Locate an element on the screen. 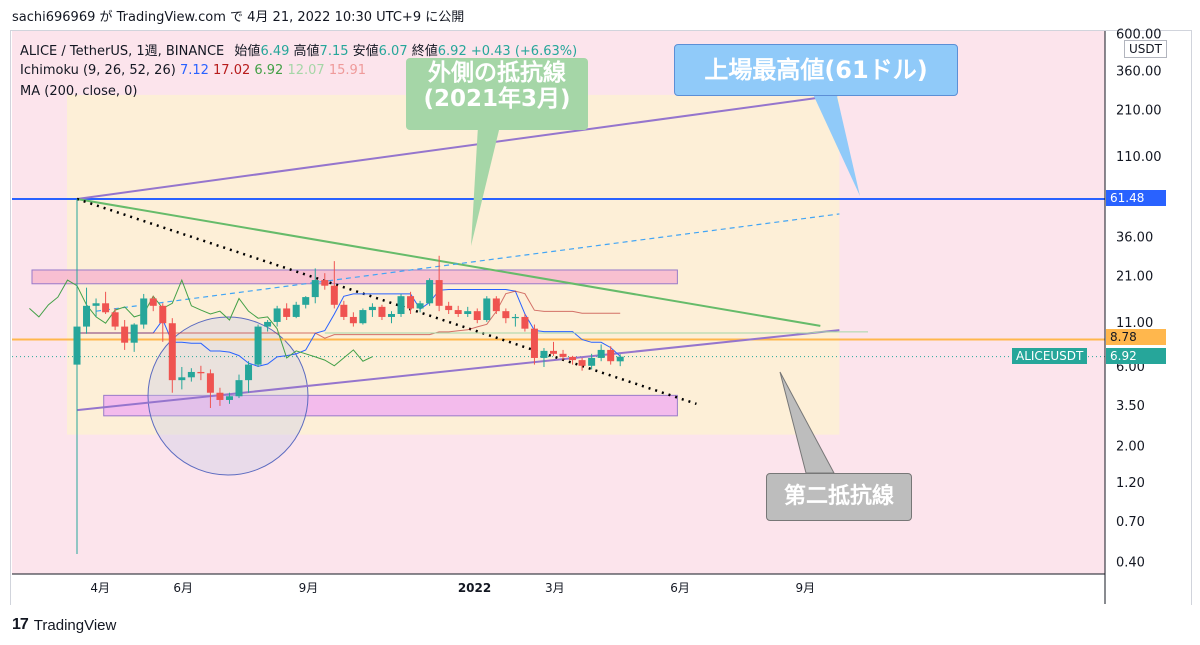 The width and height of the screenshot is (1200, 645). footer: 17 TradingView is located at coordinates (64, 625).